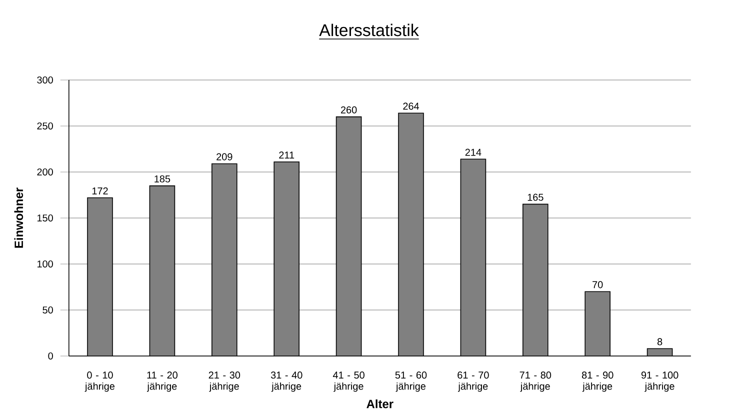  What do you see at coordinates (659, 342) in the screenshot?
I see `data-label: 8` at bounding box center [659, 342].